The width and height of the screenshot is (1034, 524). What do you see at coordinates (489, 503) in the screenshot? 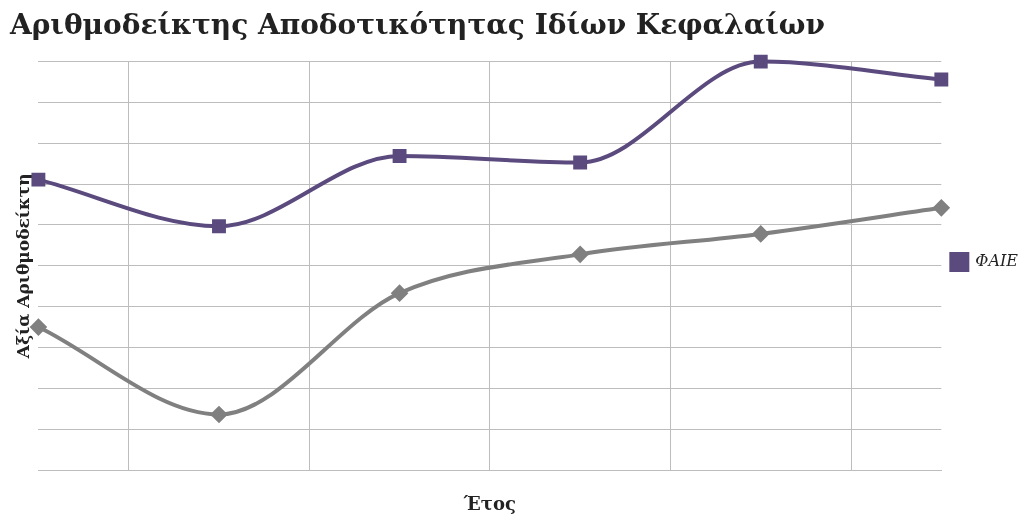
I see `x-axis-title: Έτος` at bounding box center [489, 503].